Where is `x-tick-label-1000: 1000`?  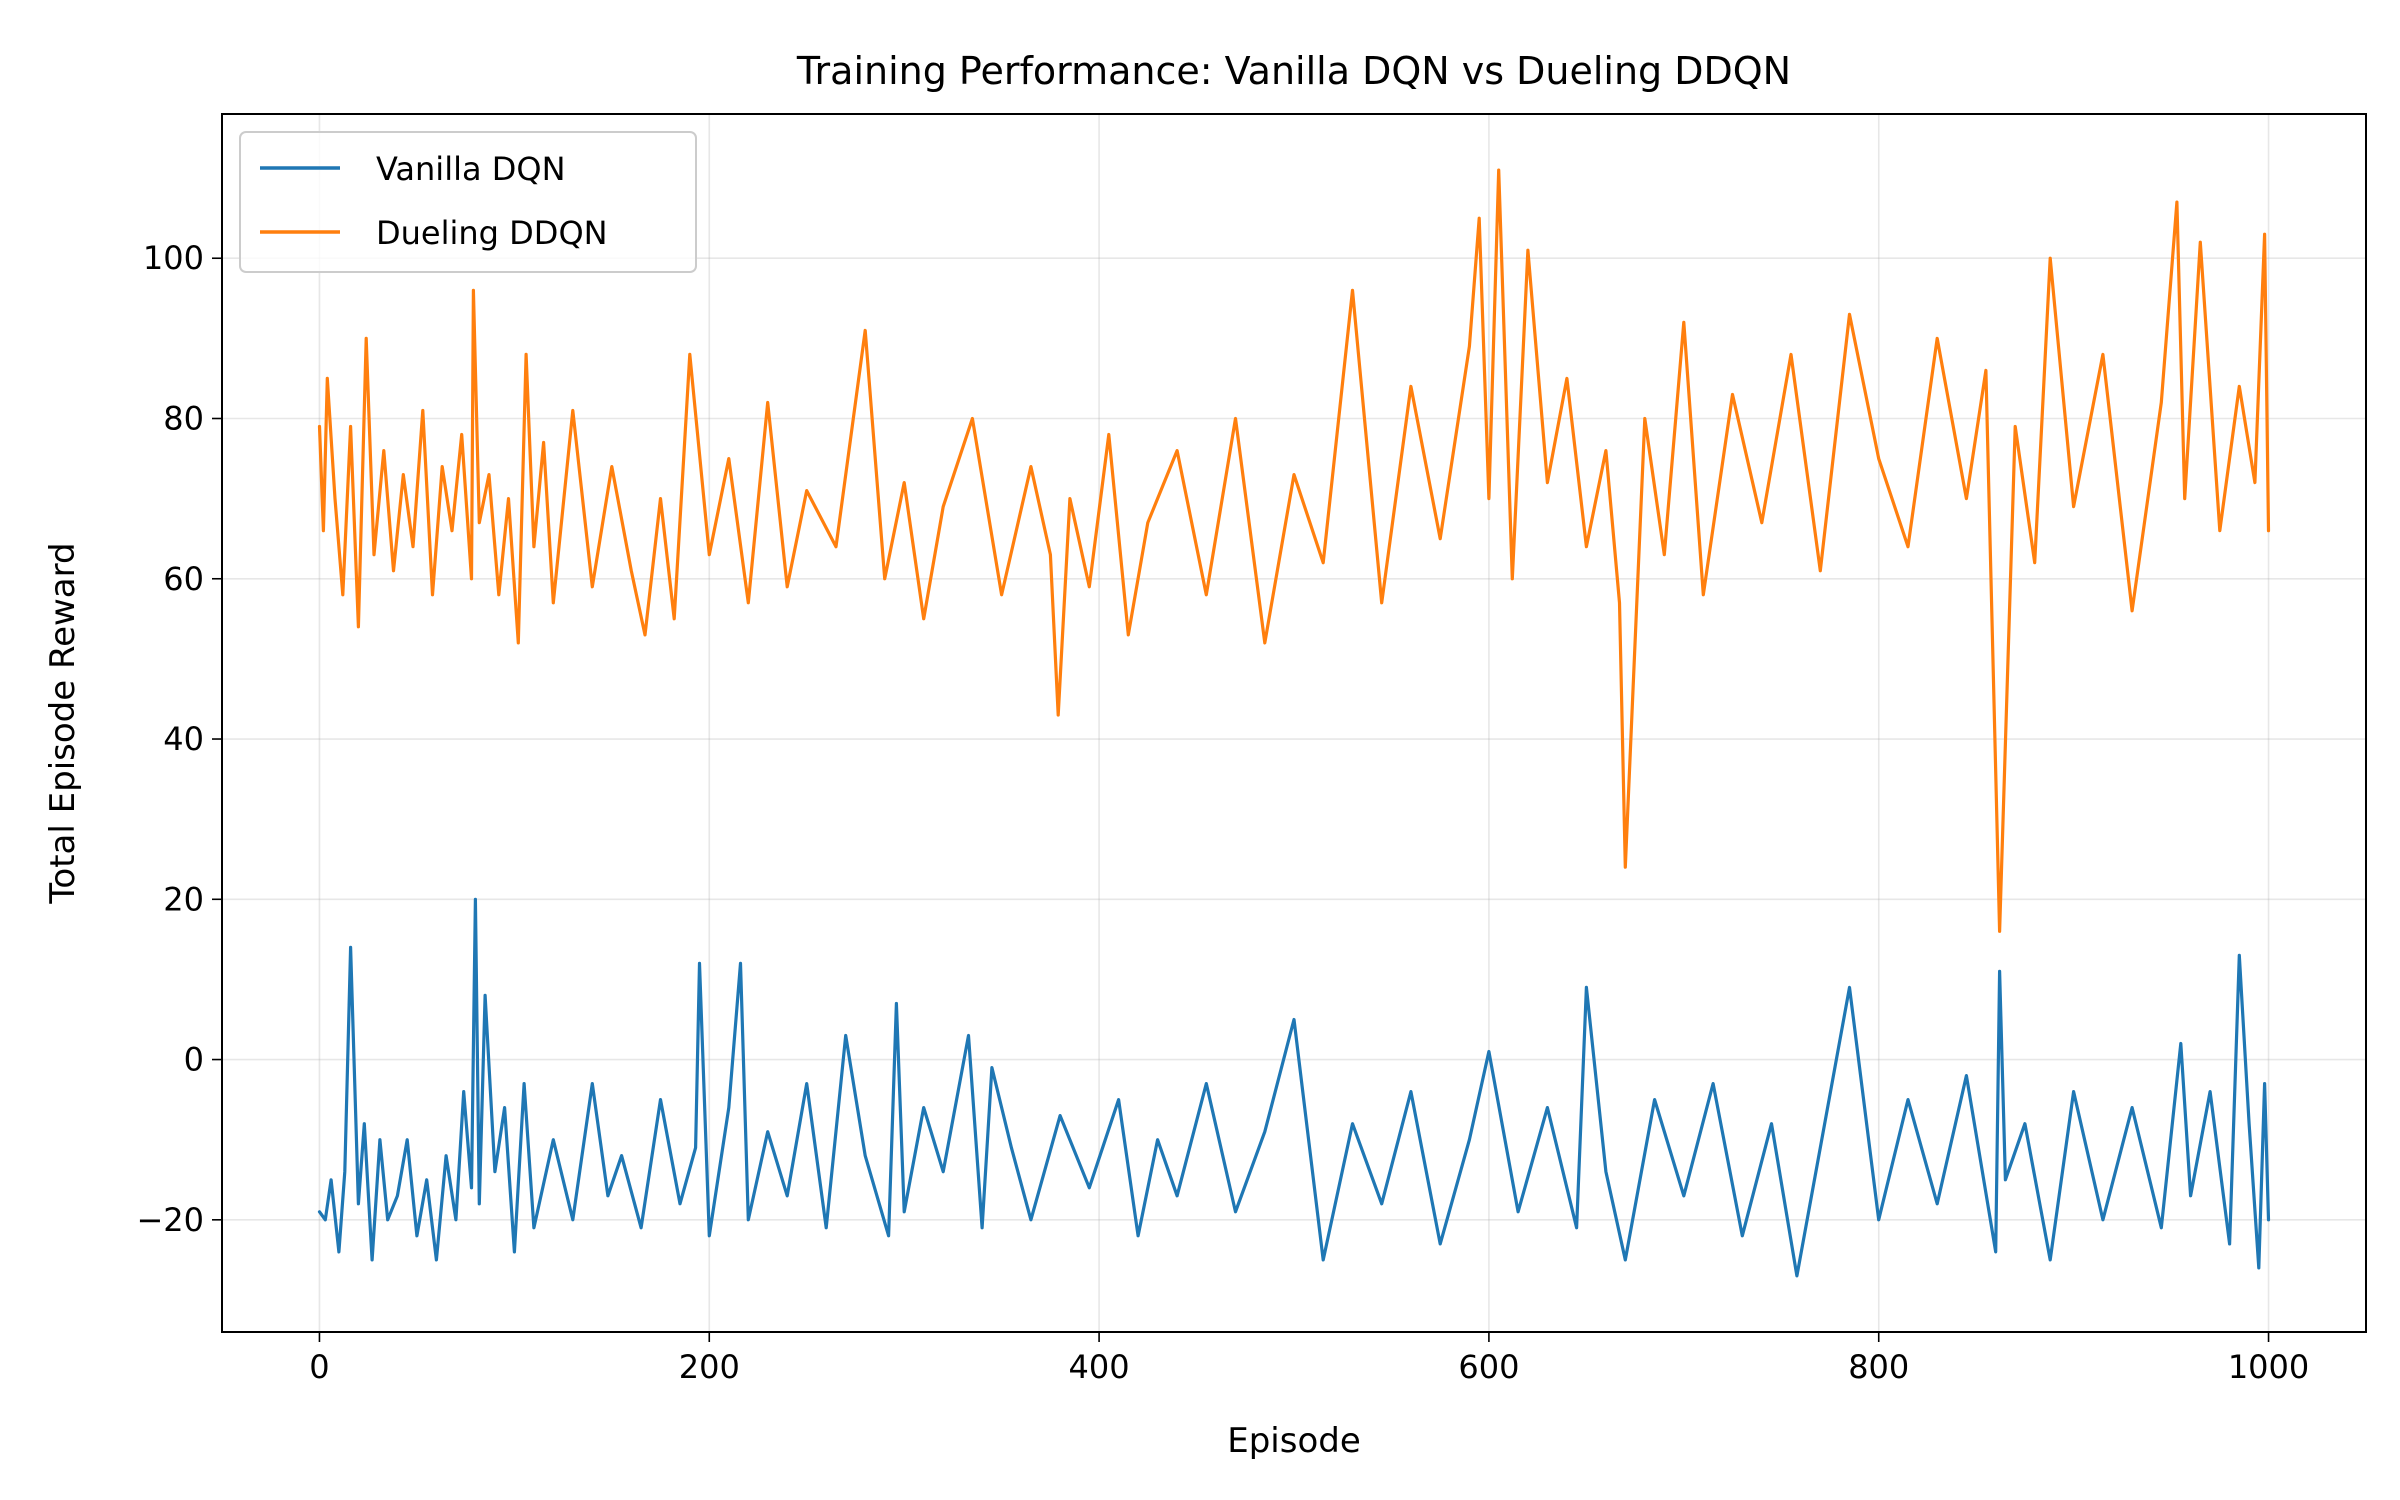 x-tick-label-1000: 1000 is located at coordinates (2268, 1367).